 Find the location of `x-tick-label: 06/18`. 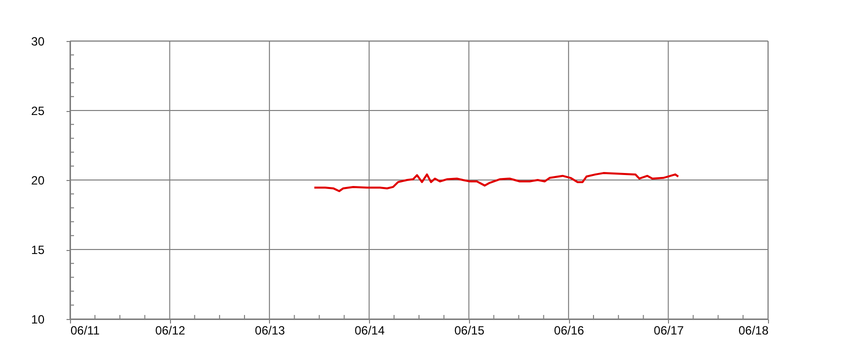

x-tick-label: 06/18 is located at coordinates (753, 331).